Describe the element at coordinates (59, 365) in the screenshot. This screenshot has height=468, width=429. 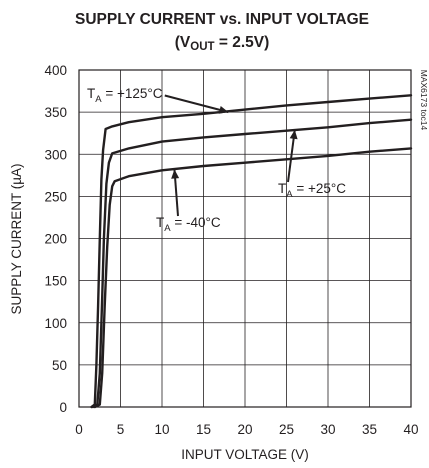
I see `y-tick-label: 50` at that location.